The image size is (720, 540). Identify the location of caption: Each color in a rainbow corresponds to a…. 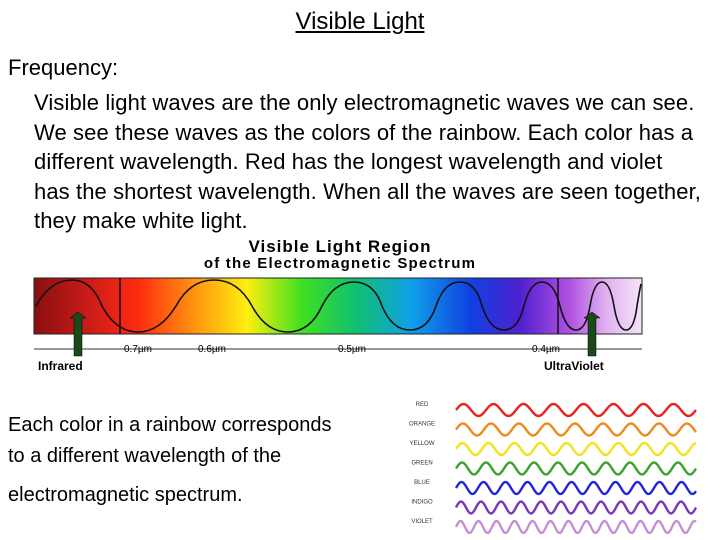
(203, 460).